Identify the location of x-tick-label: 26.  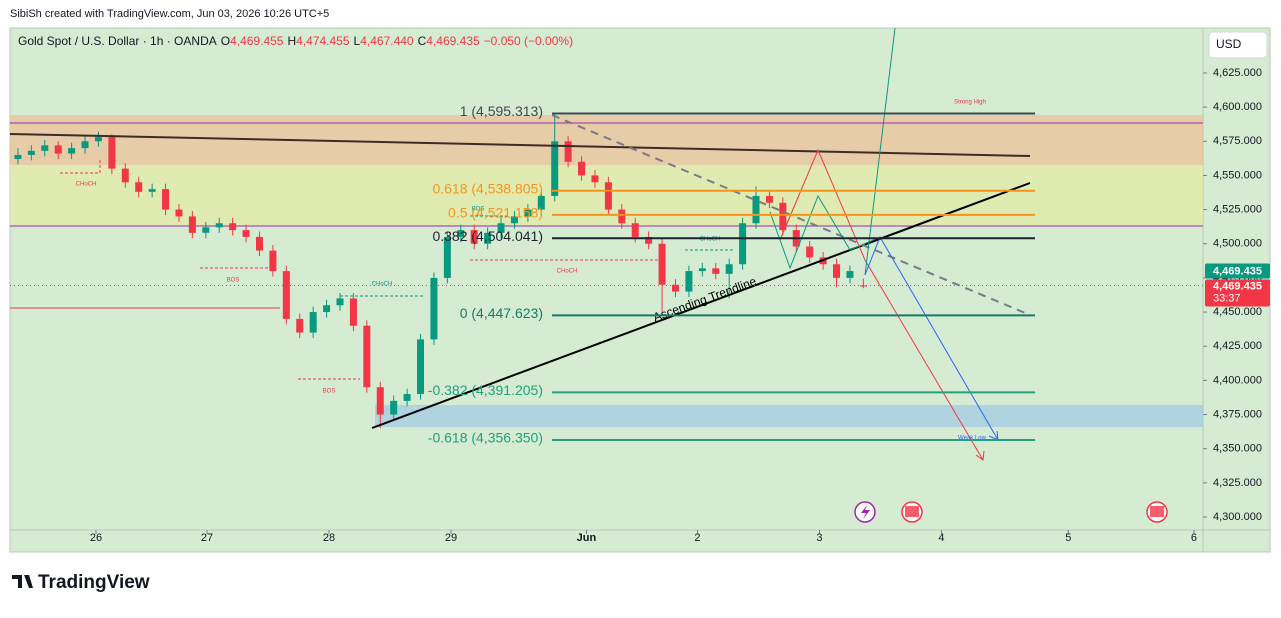
(96, 538).